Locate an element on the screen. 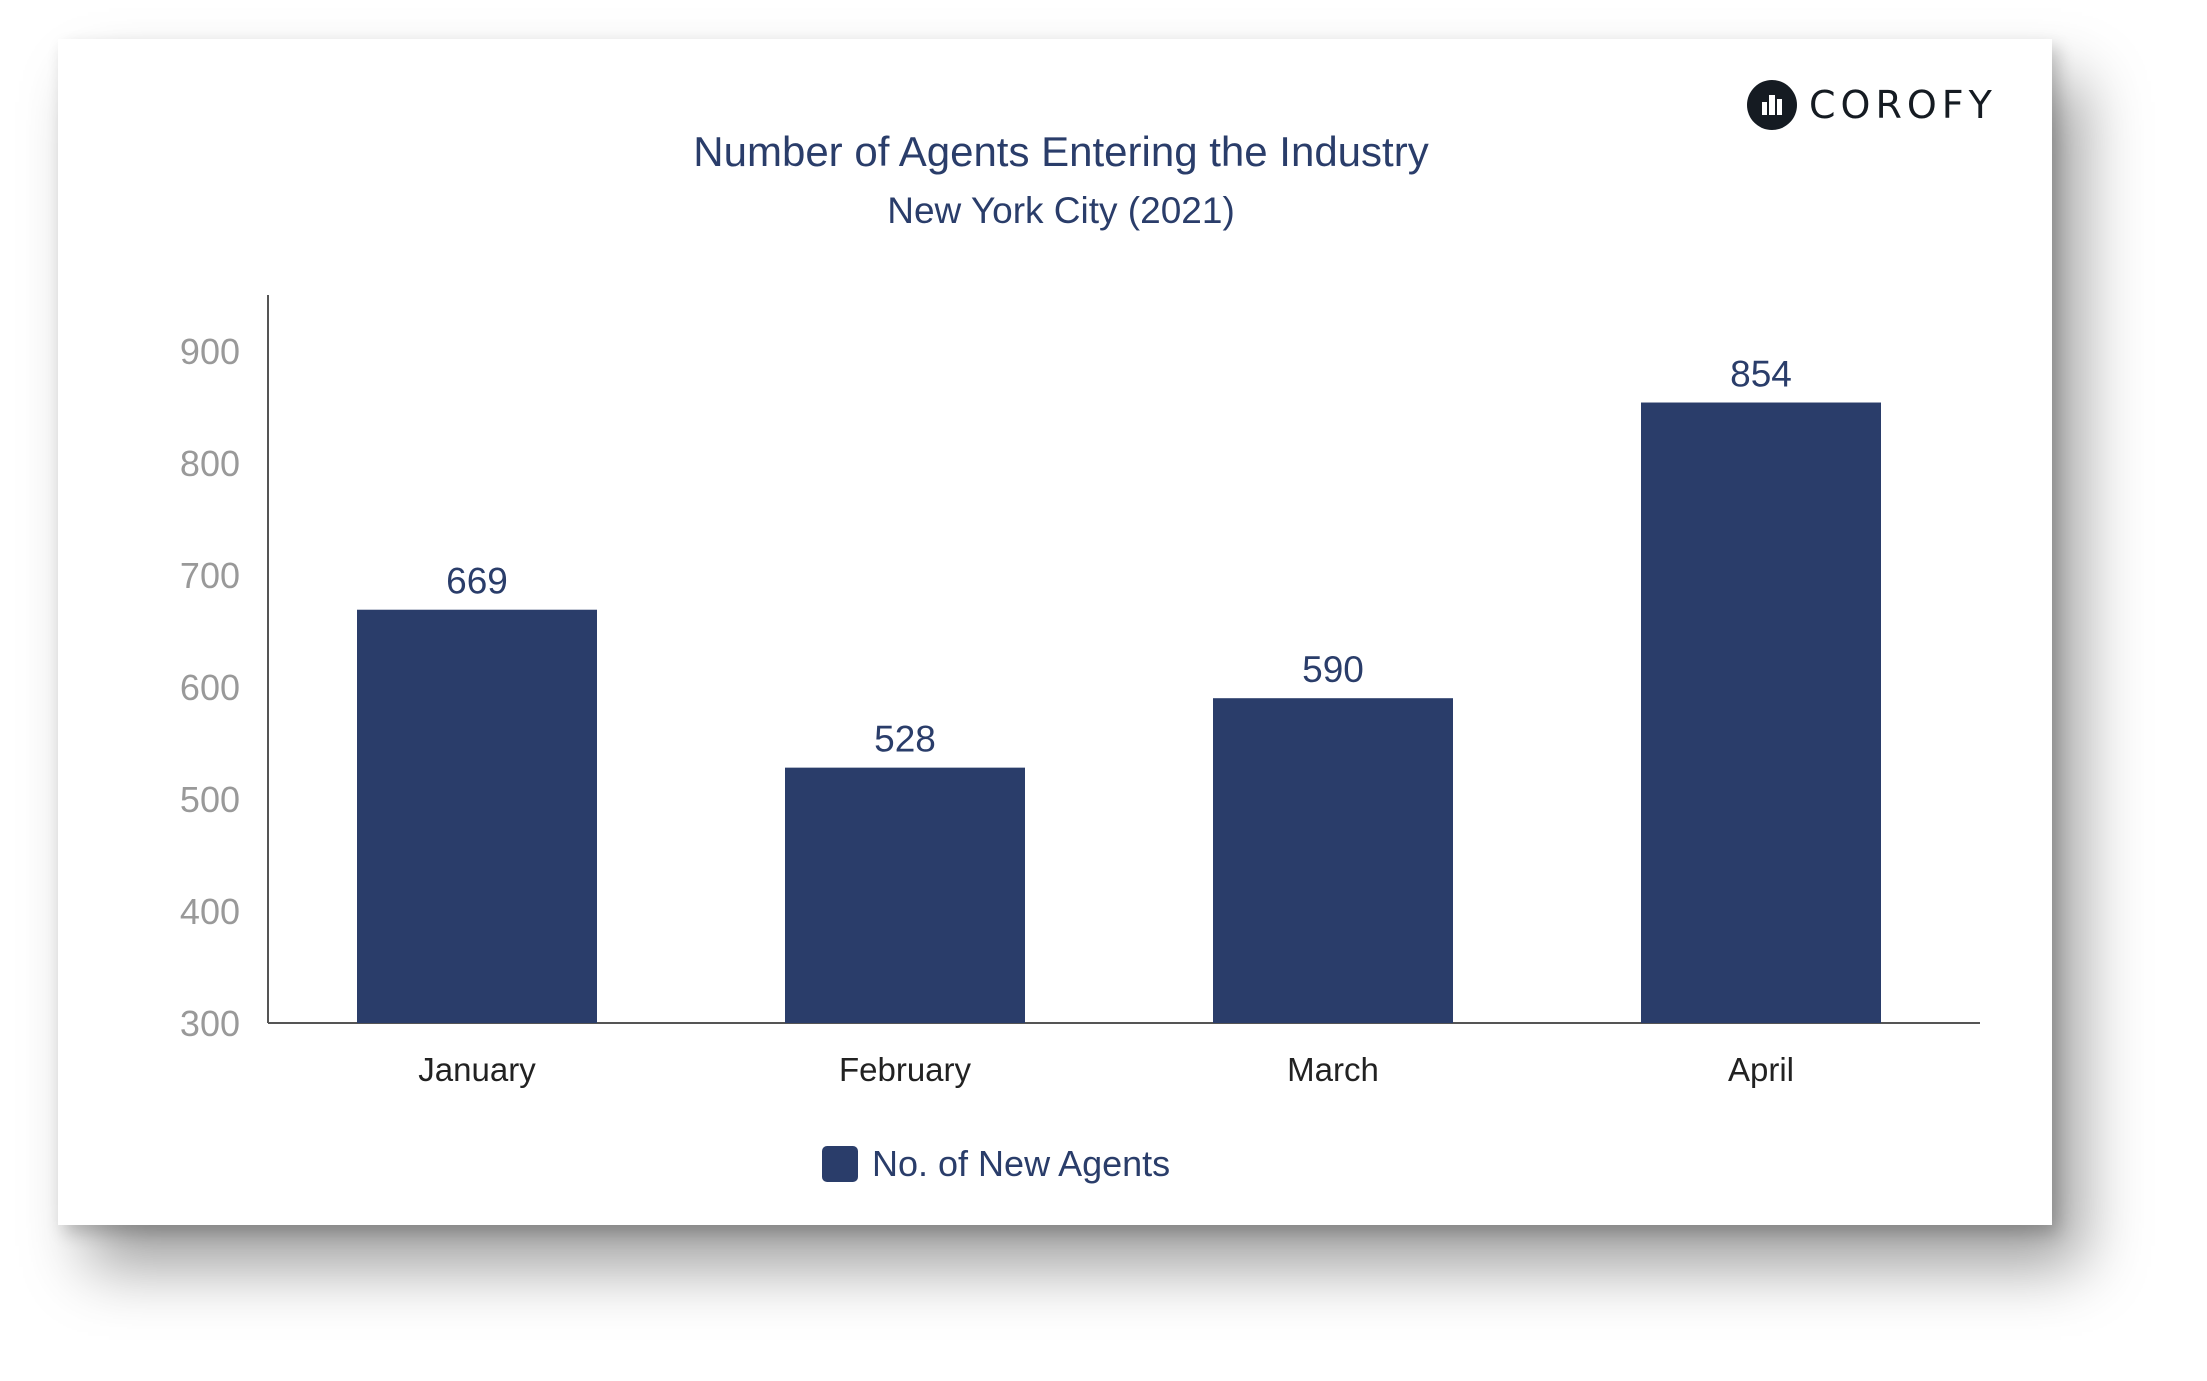  x-tick-label: April is located at coordinates (1761, 1069).